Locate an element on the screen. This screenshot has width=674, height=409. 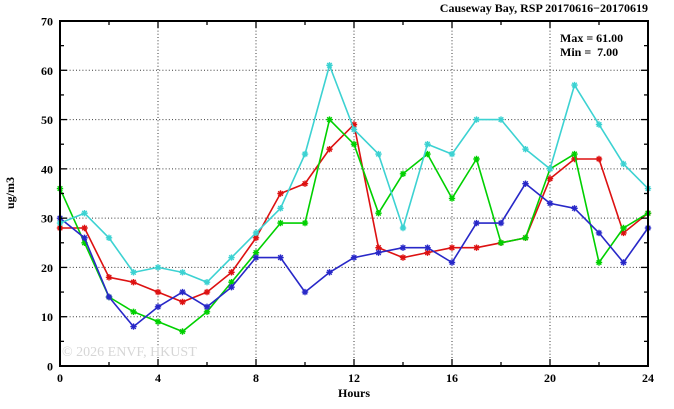
x-tick-label-20: 20 is located at coordinates (550, 378).